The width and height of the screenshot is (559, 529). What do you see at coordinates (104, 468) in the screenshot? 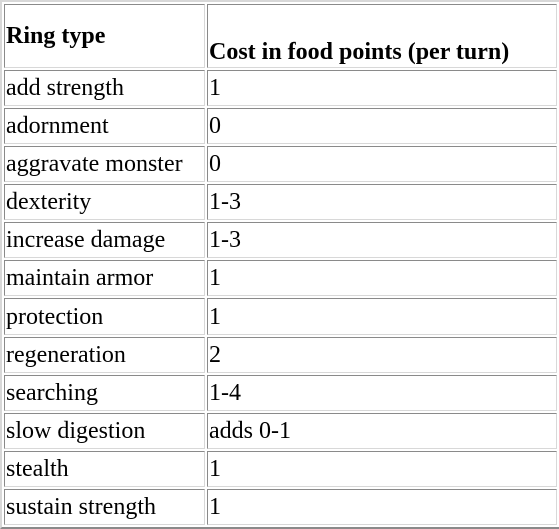
I see `ring-type-cell: stealth` at bounding box center [104, 468].